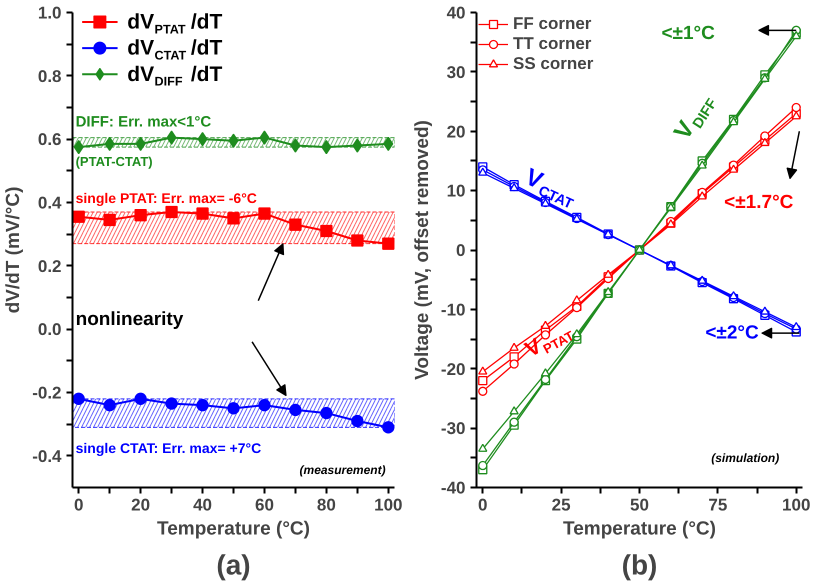 This screenshot has width=817, height=585. Describe the element at coordinates (50, 266) in the screenshot. I see `y-tick-label: 0.2` at that location.